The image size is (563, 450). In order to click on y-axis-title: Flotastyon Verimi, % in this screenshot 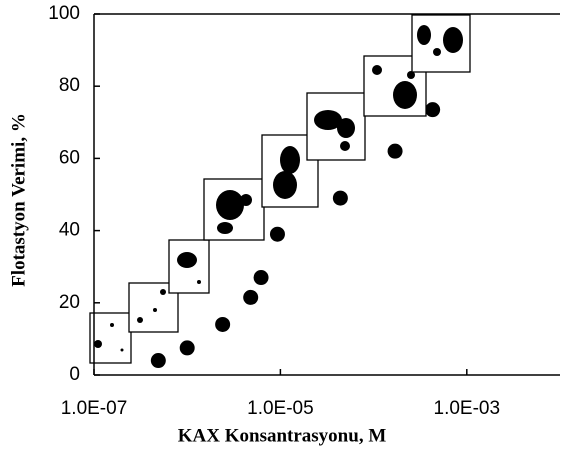, I will do `click(18, 200)`.